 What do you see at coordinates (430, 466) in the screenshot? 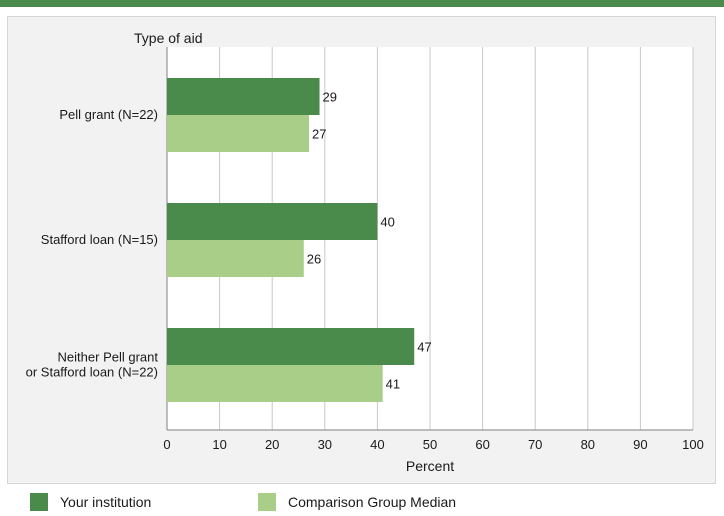
I see `x-axis-label: Percent` at bounding box center [430, 466].